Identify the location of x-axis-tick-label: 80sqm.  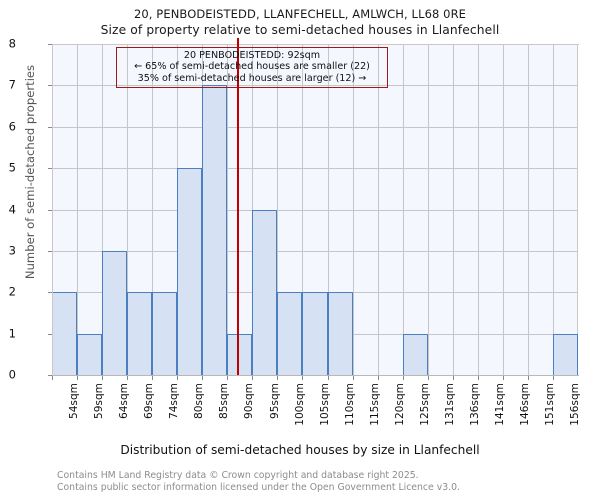
(199, 401).